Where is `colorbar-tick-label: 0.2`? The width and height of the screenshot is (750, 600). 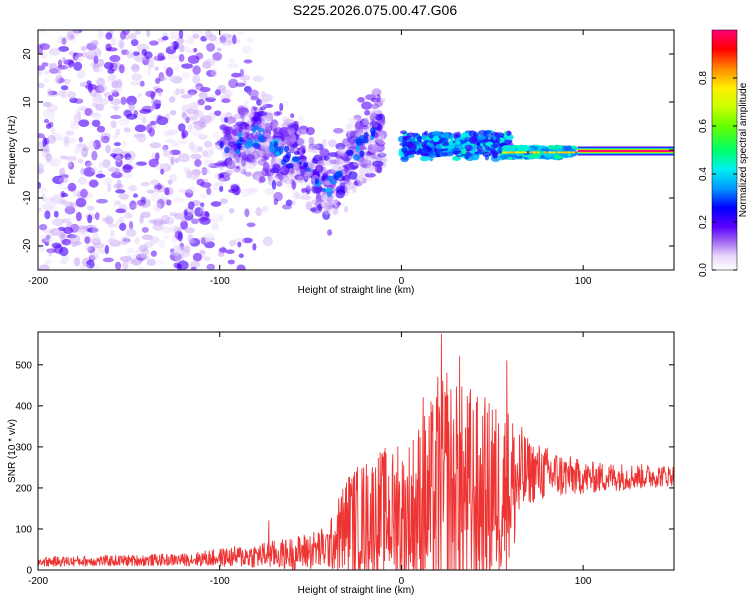 colorbar-tick-label: 0.2 is located at coordinates (703, 222).